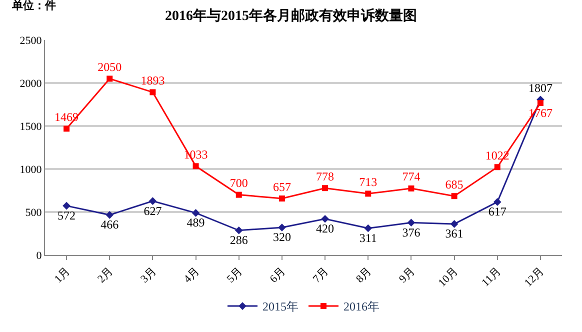 The width and height of the screenshot is (582, 332). Describe the element at coordinates (325, 229) in the screenshot. I see `data-label: 420` at that location.